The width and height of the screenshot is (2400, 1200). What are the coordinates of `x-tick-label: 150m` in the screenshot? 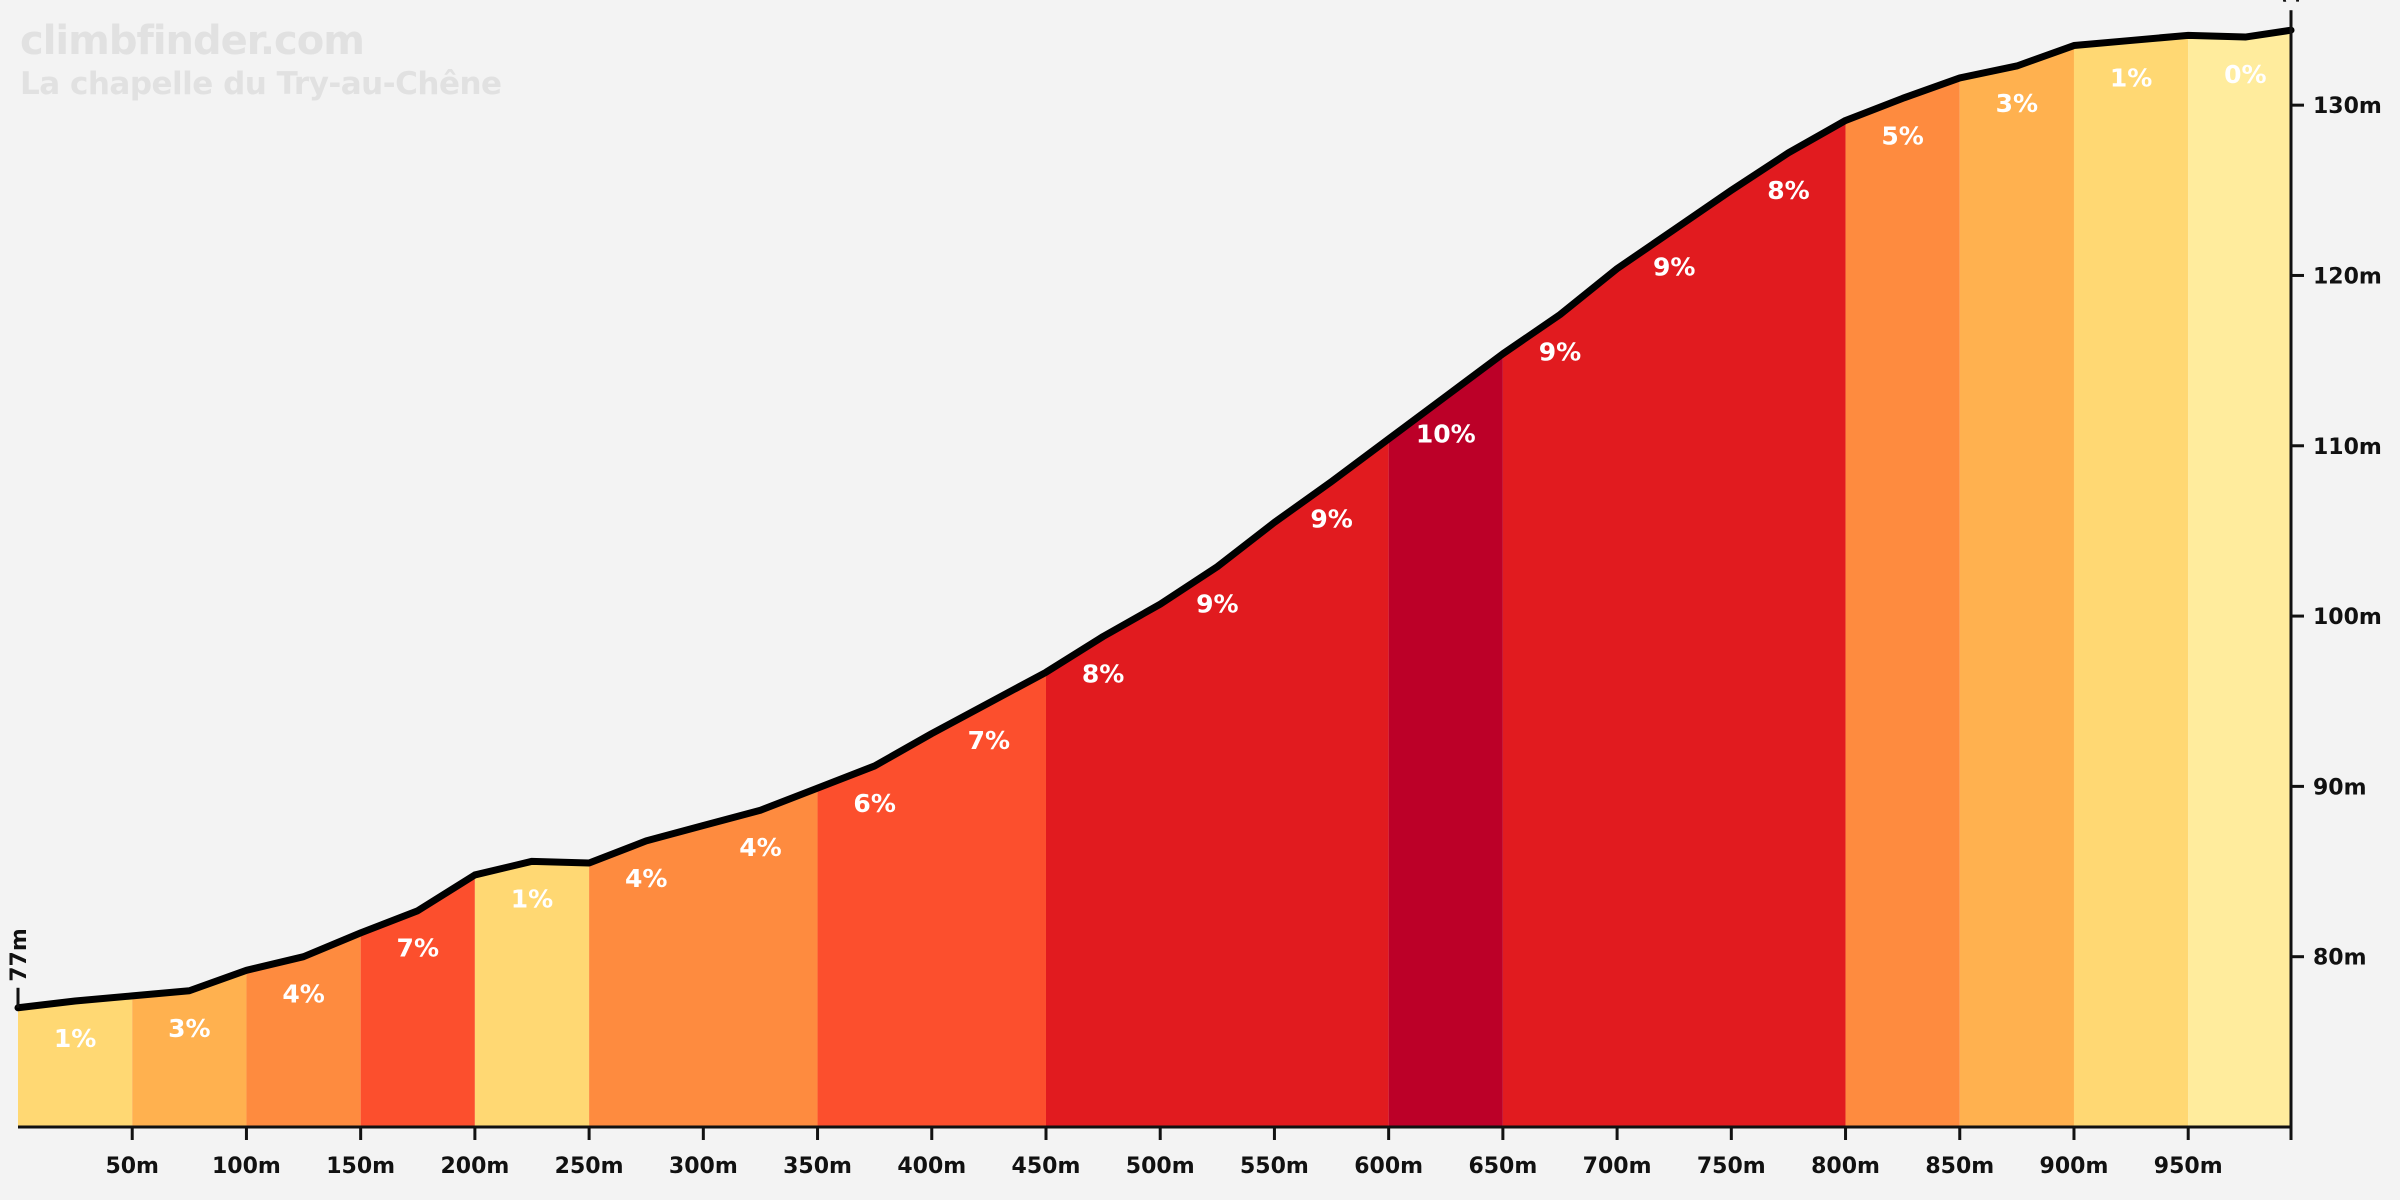 It's located at (360, 1166).